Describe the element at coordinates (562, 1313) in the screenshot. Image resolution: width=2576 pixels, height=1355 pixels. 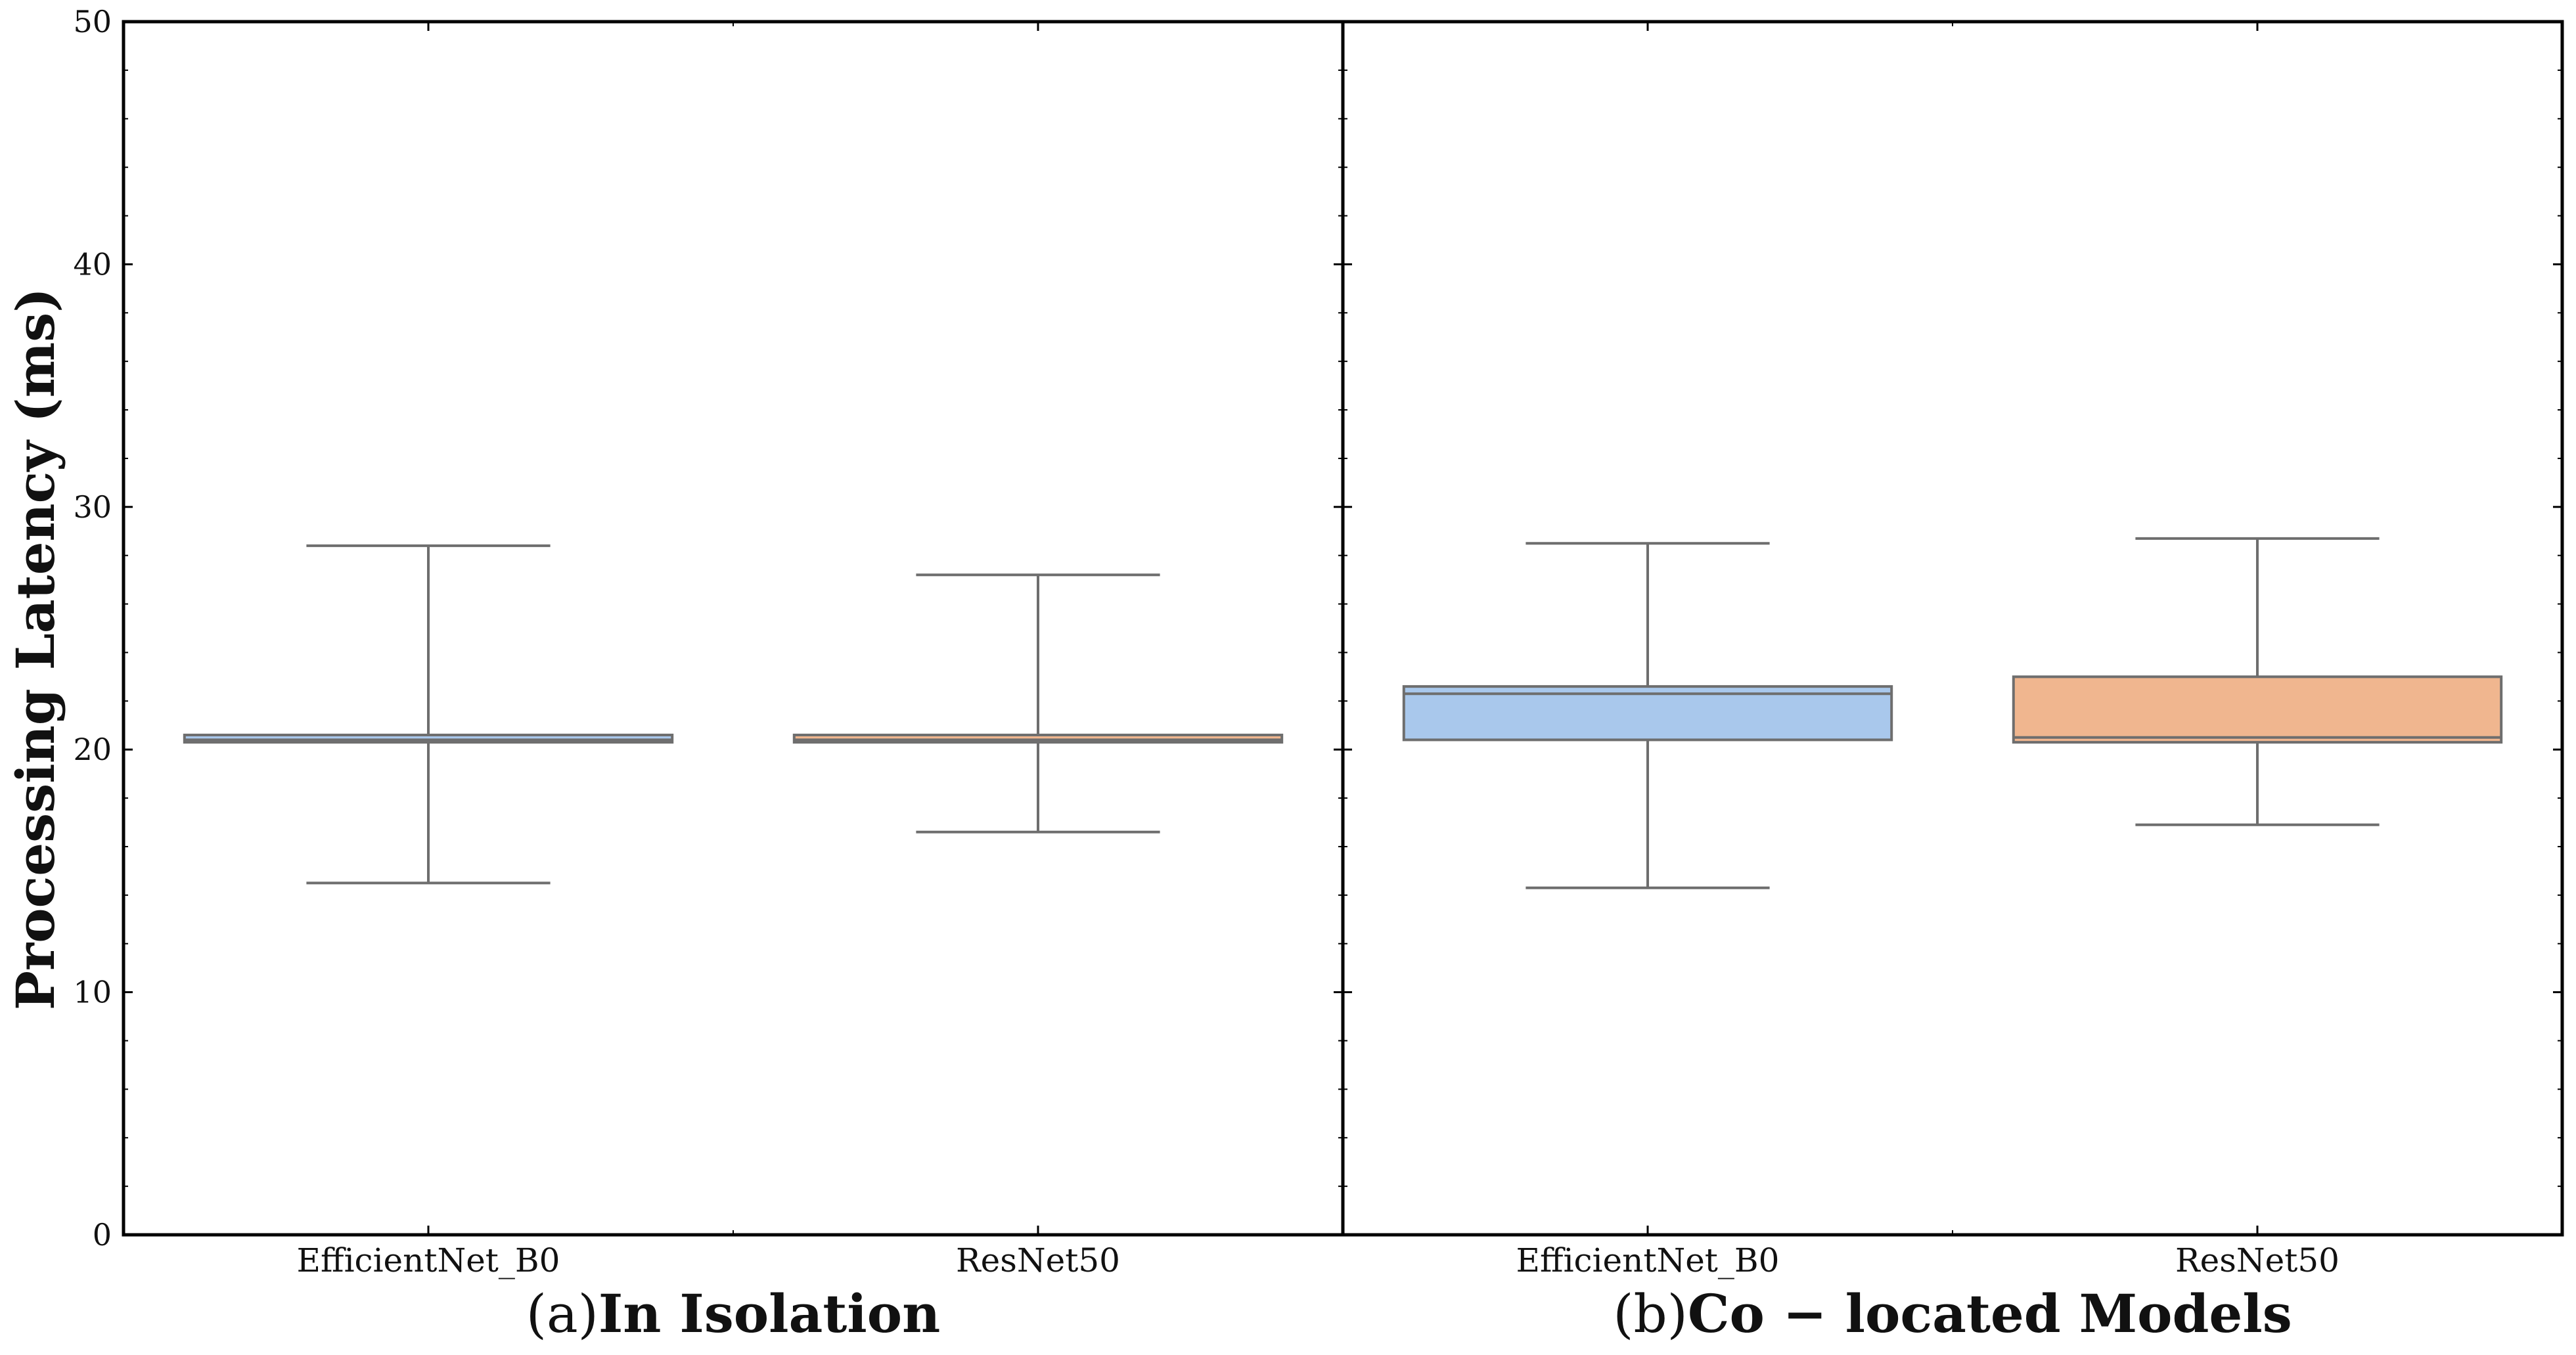
I see `panel-title-prefix: (a)` at that location.